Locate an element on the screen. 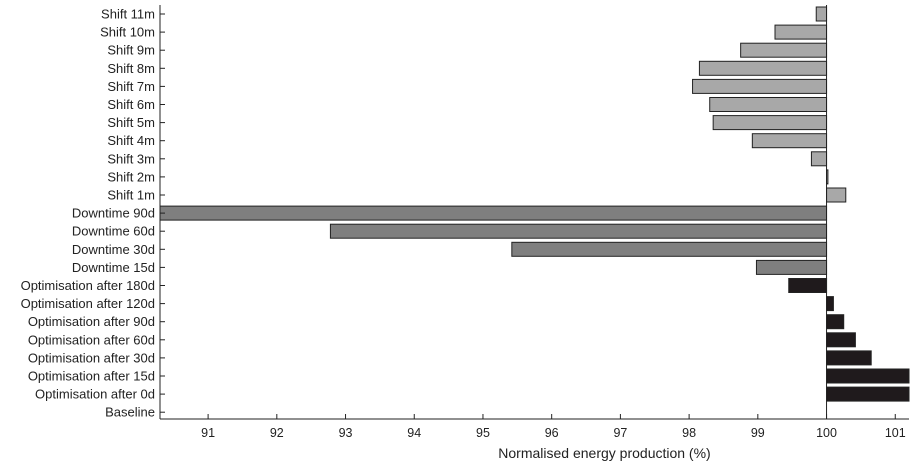  bar-downtime-60d is located at coordinates (578, 231).